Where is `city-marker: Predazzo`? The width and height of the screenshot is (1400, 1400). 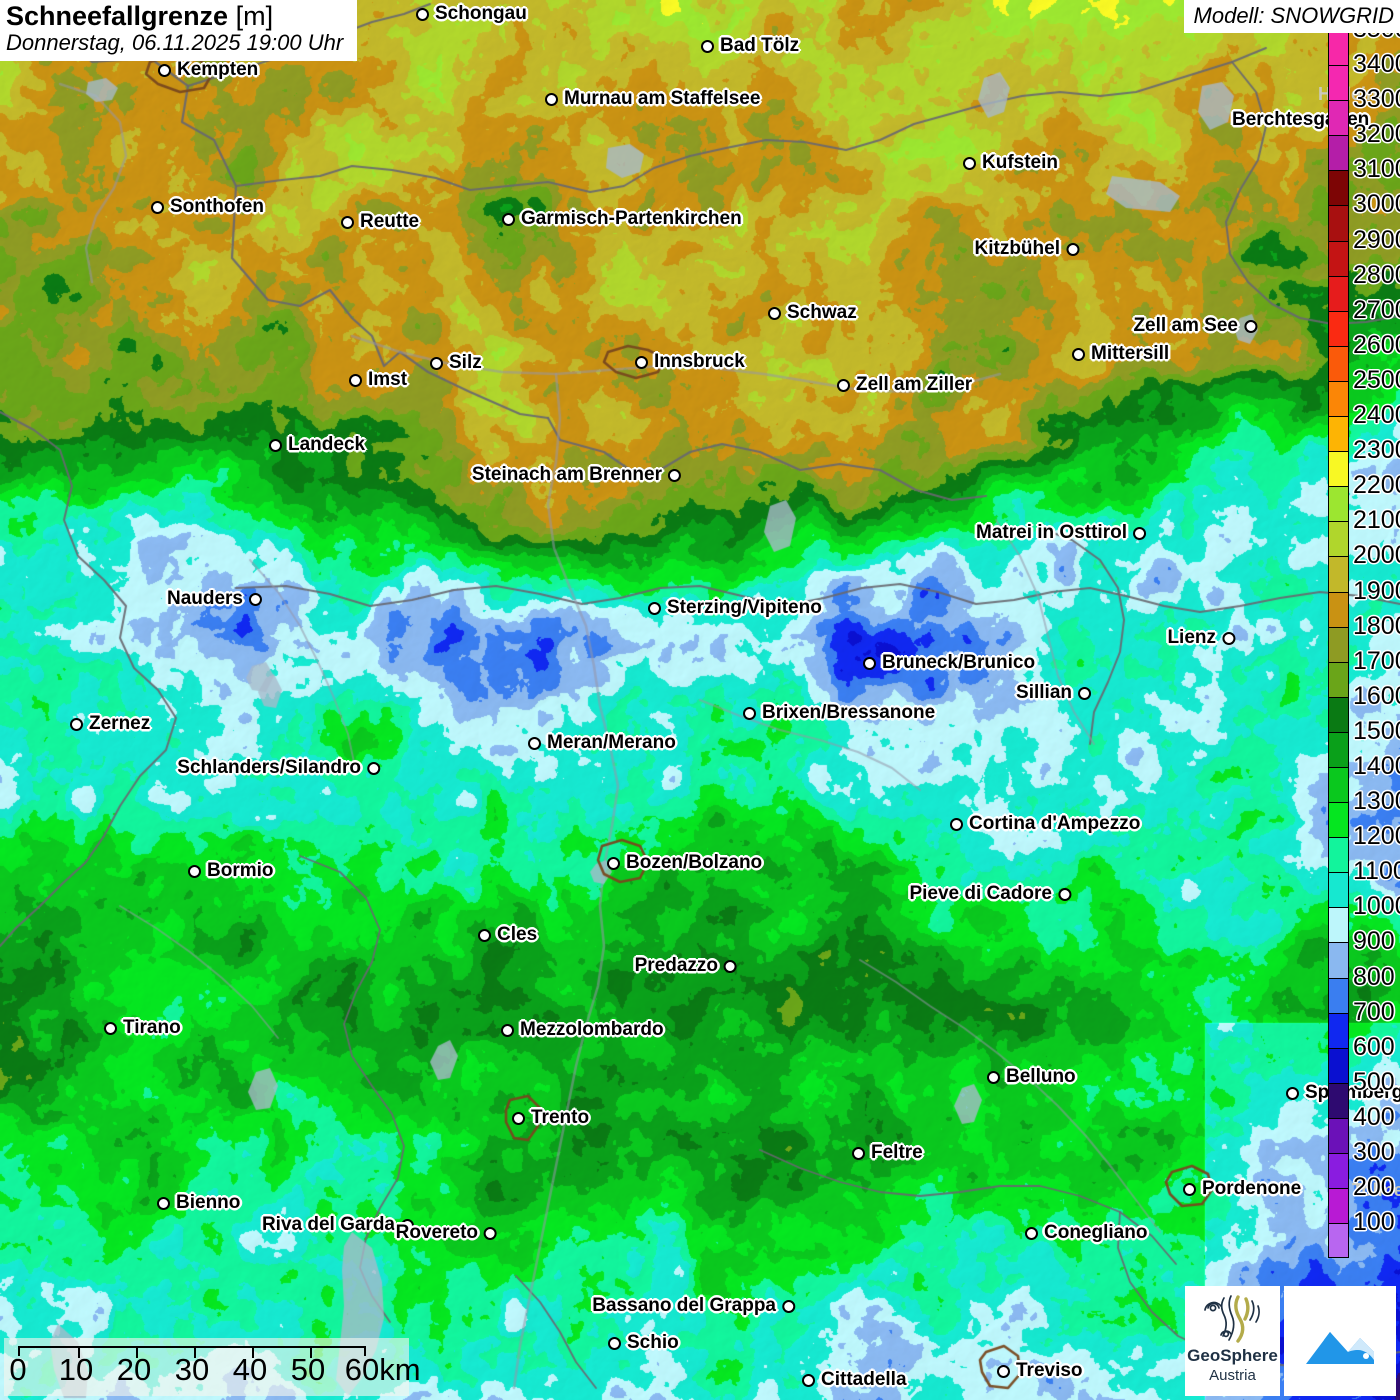 city-marker: Predazzo is located at coordinates (686, 966).